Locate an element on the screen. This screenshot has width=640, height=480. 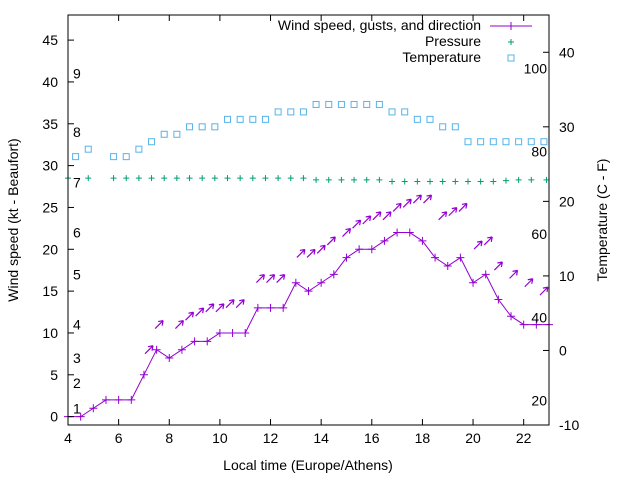
beaufort-label: 7 is located at coordinates (77, 182).